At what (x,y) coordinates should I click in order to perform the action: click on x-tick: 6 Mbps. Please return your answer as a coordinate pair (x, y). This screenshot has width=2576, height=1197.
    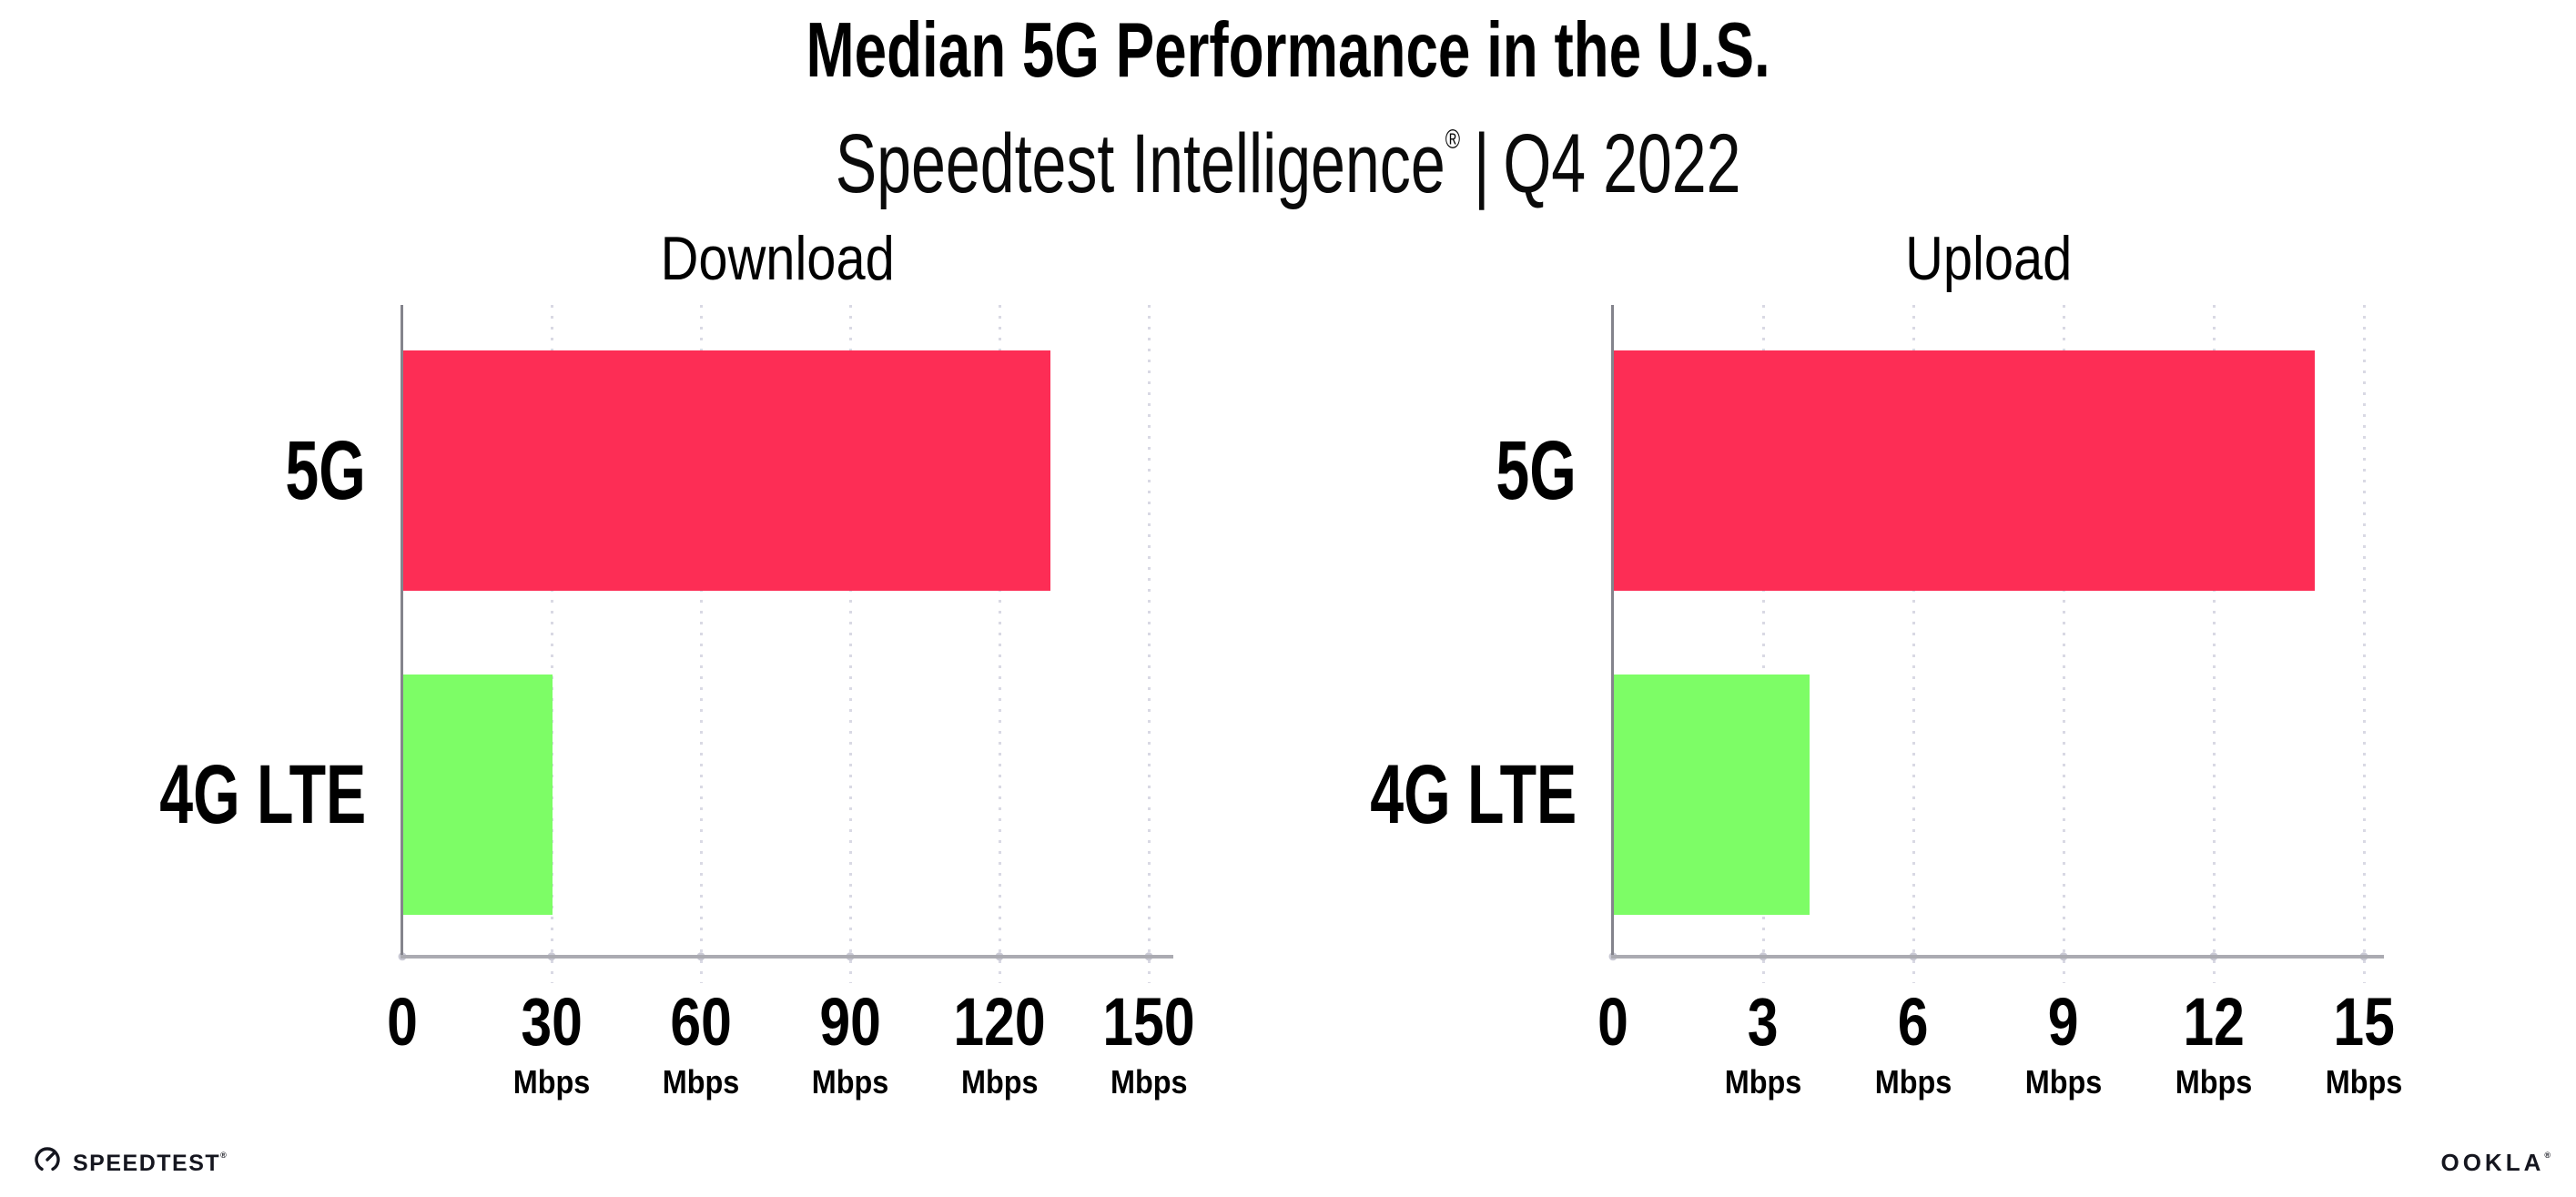
    Looking at the image, I should click on (1913, 1043).